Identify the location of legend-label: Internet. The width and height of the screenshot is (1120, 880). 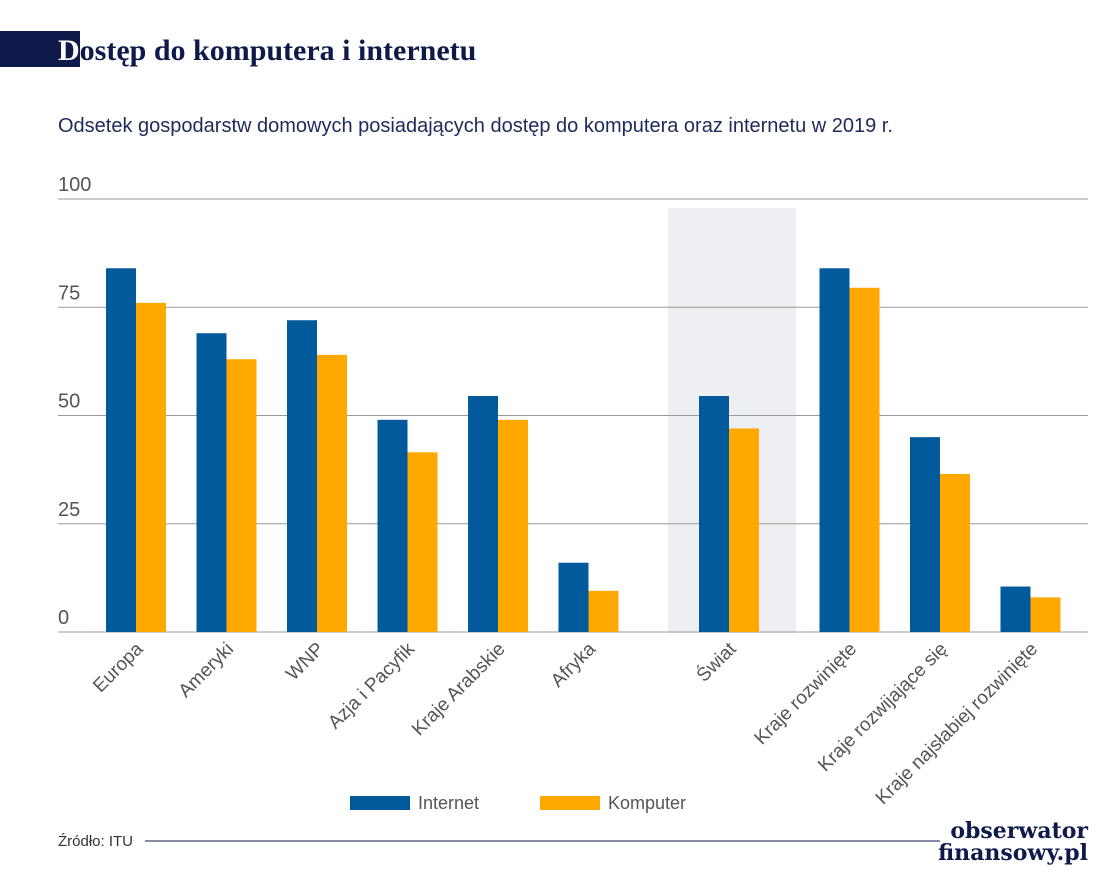
(448, 803).